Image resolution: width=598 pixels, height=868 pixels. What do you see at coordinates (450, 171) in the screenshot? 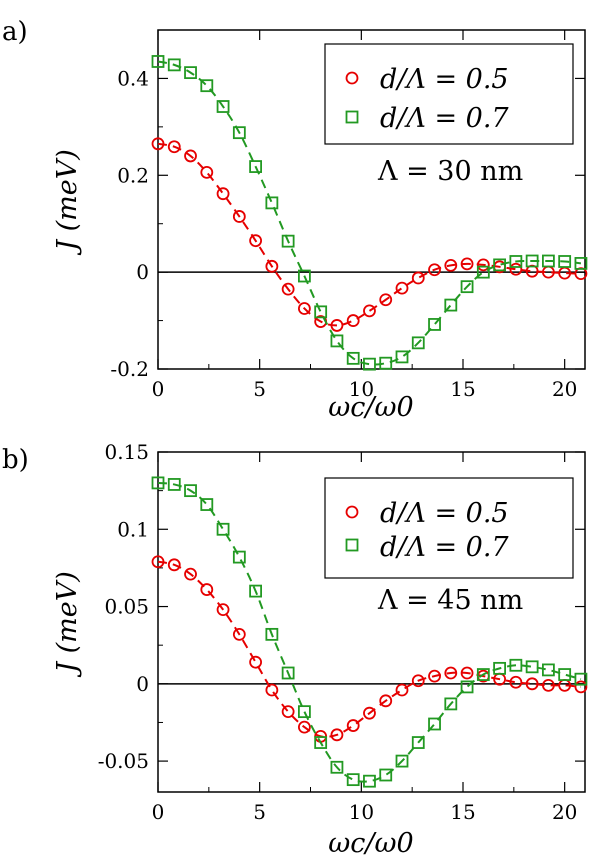
I see `annotation: Λ = 30 nm` at bounding box center [450, 171].